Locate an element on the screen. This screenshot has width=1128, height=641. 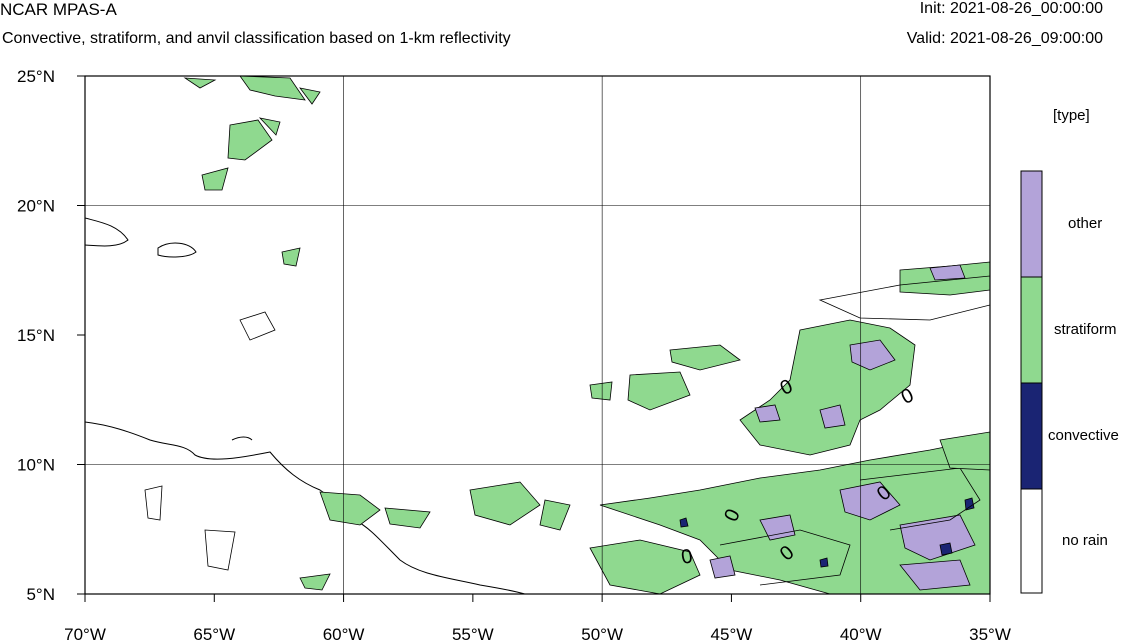
legend-label-stratiform: stratiform is located at coordinates (1085, 329).